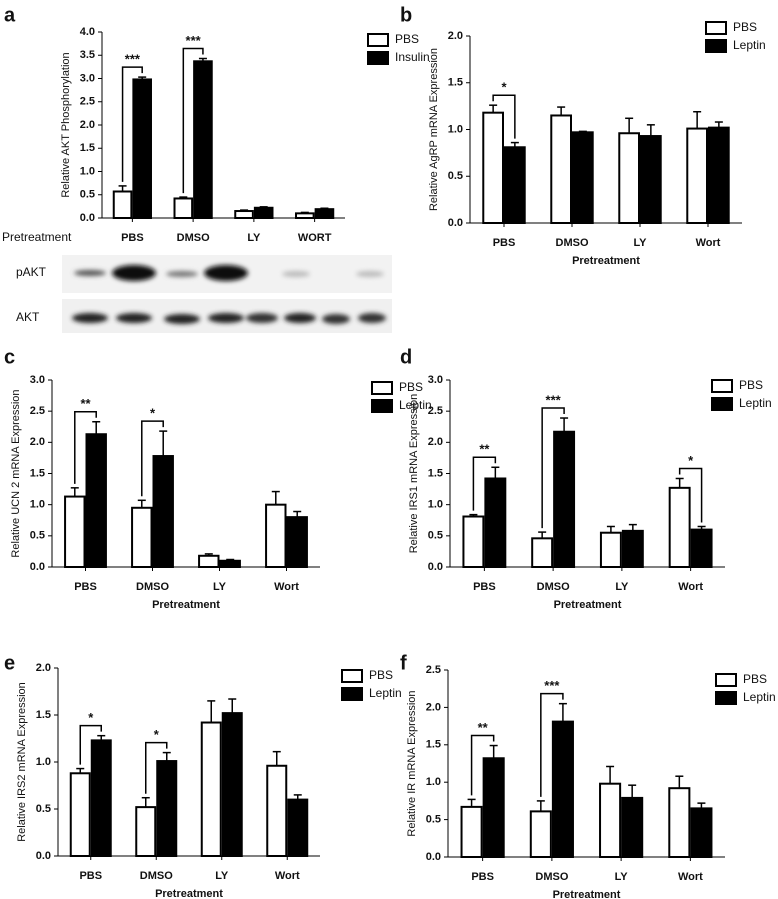 The height and width of the screenshot is (899, 778). Describe the element at coordinates (434, 129) in the screenshot. I see `y-axis-label: Relative AgRP mRNA Expression` at that location.